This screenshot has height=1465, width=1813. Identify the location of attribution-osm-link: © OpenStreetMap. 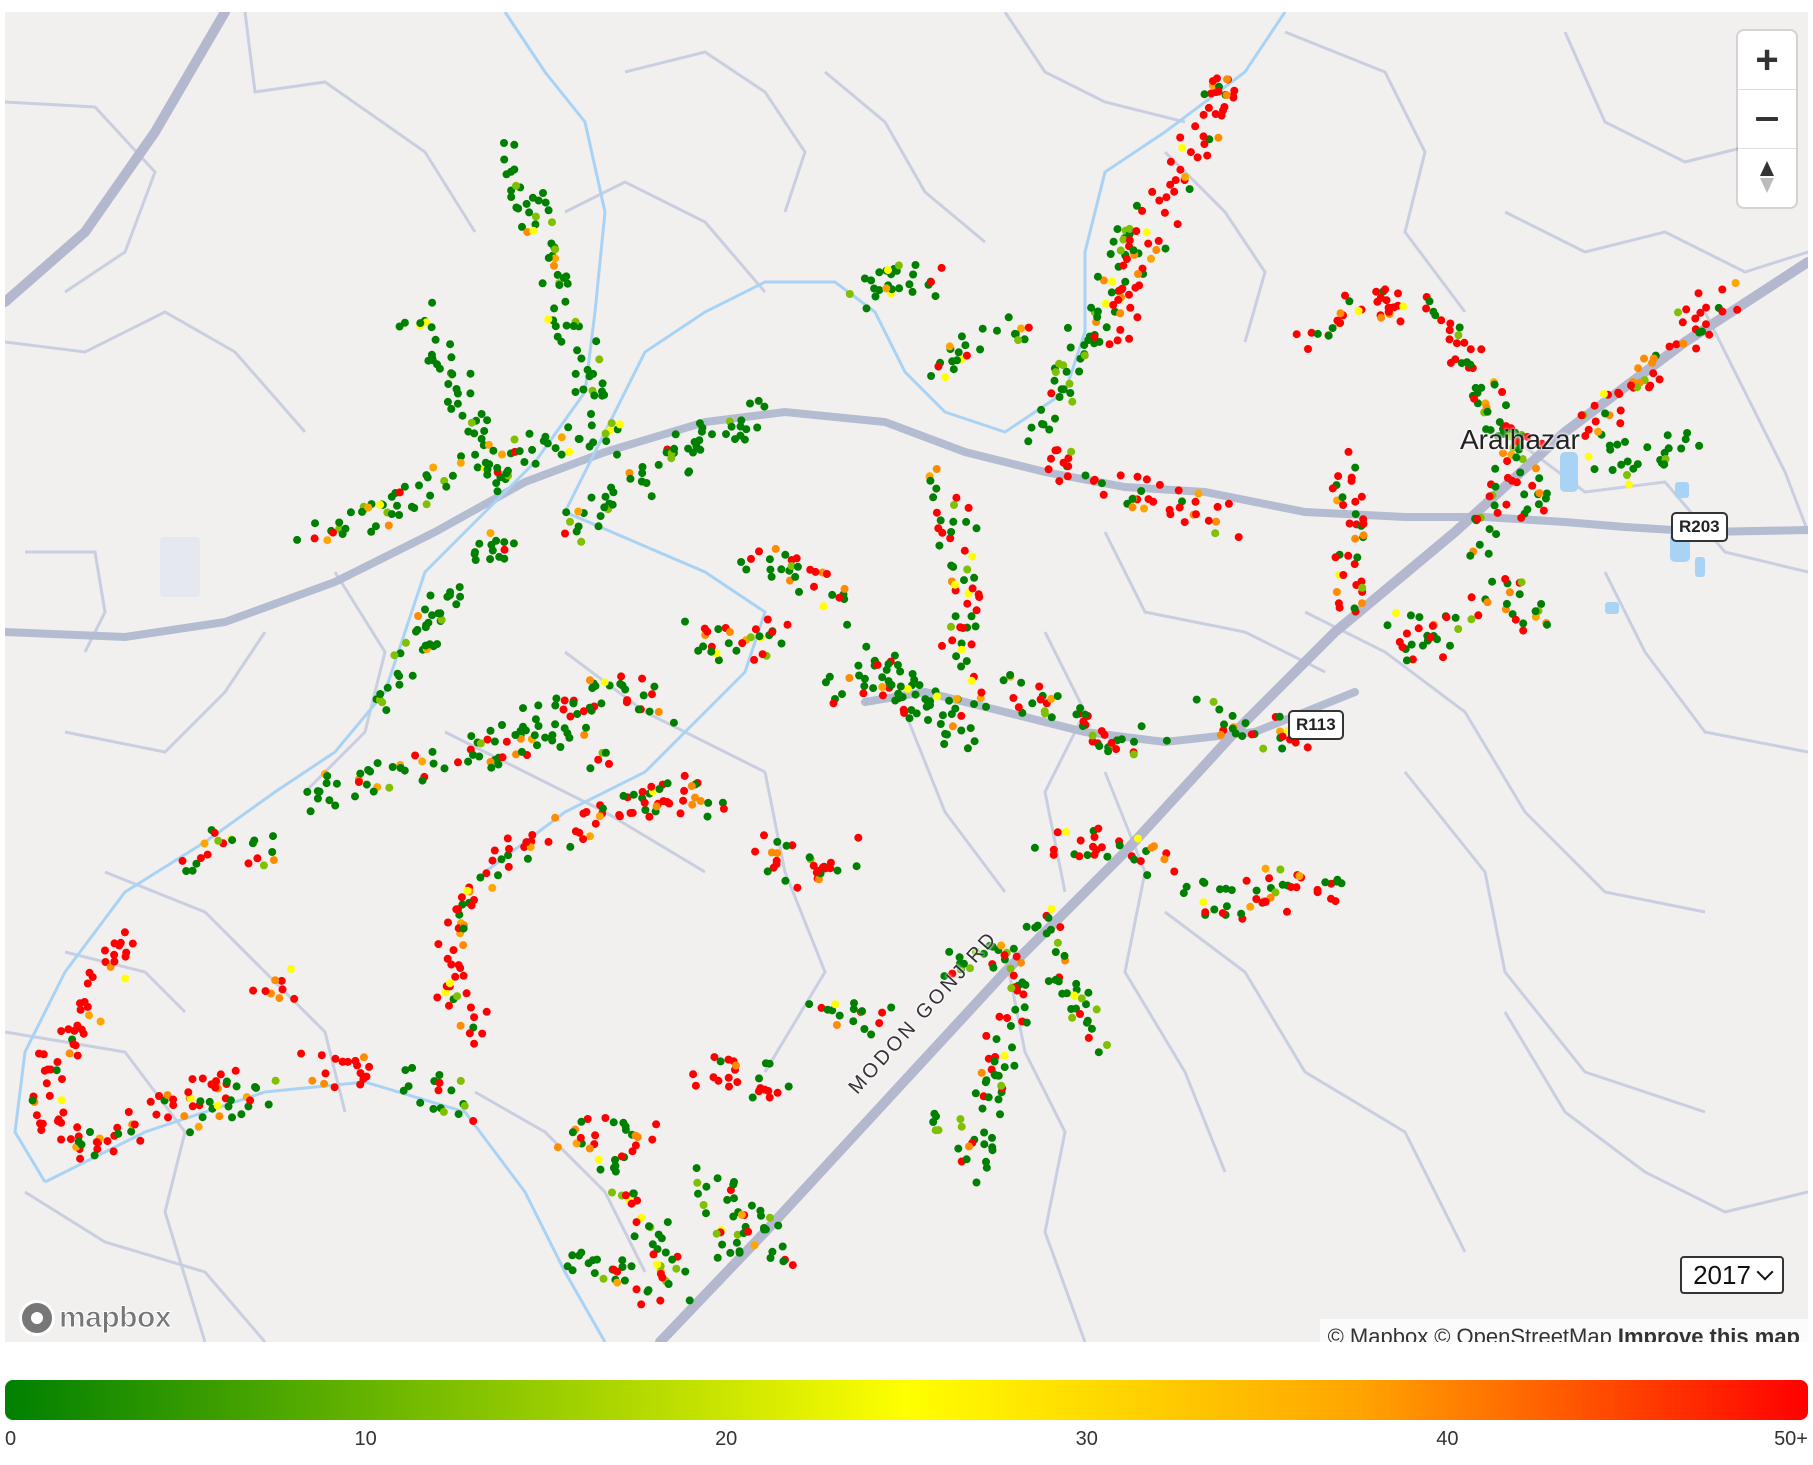
(1523, 1333).